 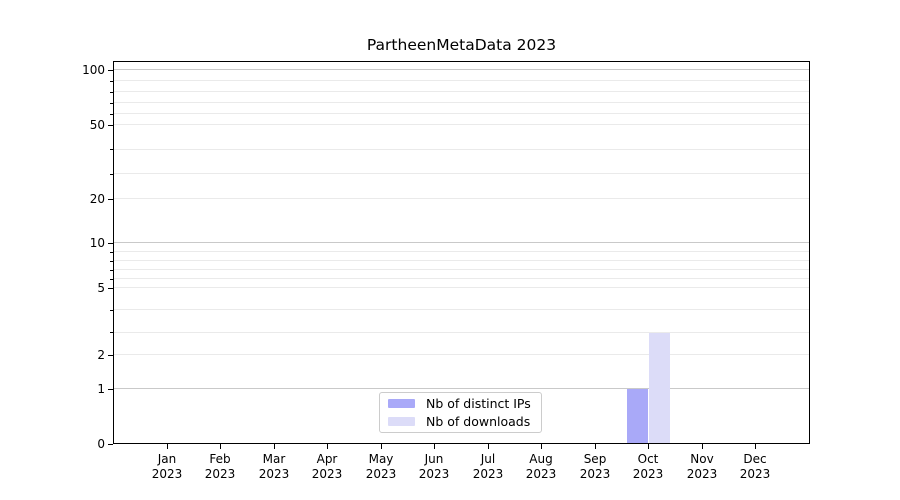 I want to click on y-tick-label: 2, so click(x=101, y=355).